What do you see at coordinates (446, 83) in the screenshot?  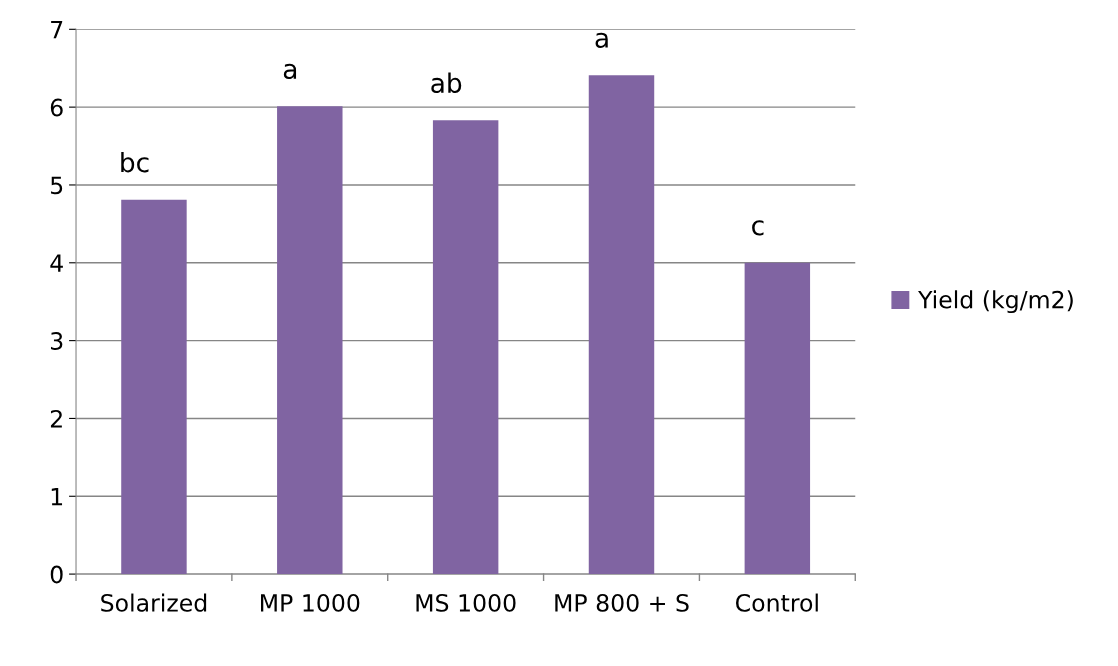 I see `annotation: ab` at bounding box center [446, 83].